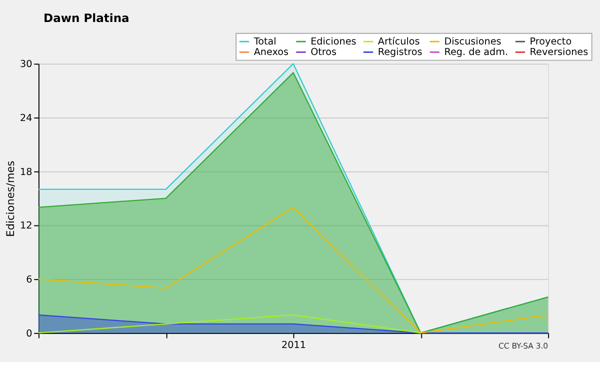  Describe the element at coordinates (26, 118) in the screenshot. I see `y-tick-label: 24` at that location.